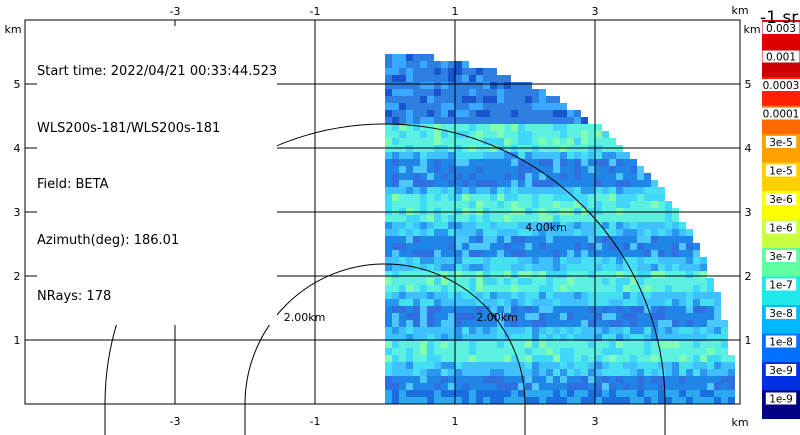 This screenshot has width=800, height=435. Describe the element at coordinates (17, 212) in the screenshot. I see `y-tick-left-2: 3` at that location.